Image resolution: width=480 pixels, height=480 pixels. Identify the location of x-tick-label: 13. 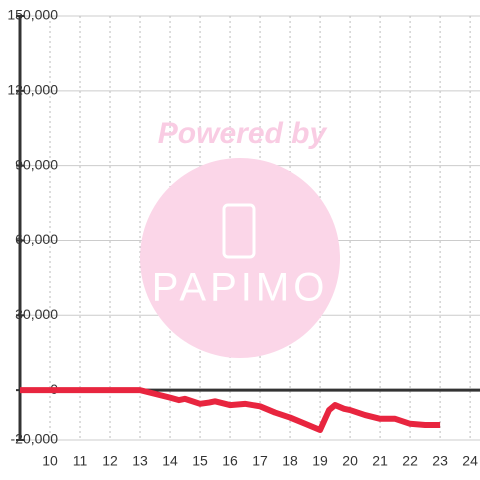
(140, 461).